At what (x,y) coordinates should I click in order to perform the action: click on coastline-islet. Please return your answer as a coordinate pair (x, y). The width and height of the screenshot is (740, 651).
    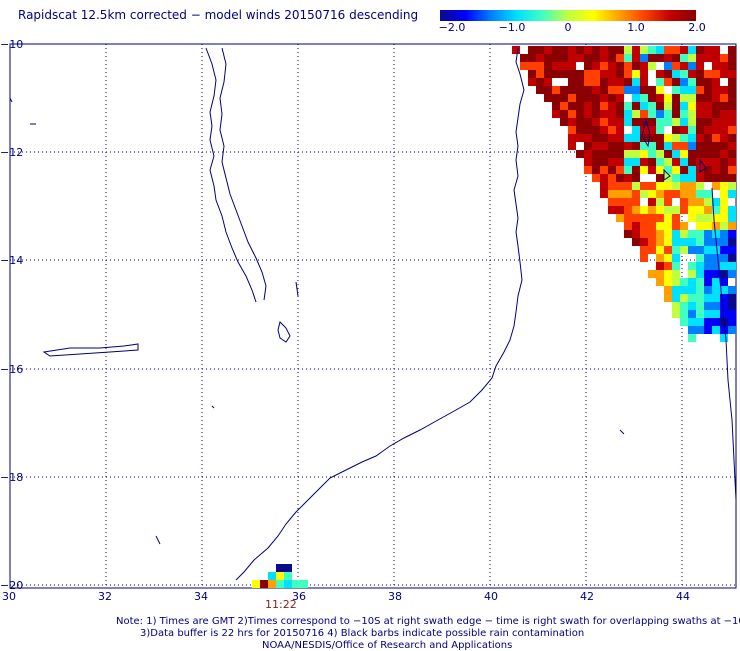
    Looking at the image, I should click on (297, 289).